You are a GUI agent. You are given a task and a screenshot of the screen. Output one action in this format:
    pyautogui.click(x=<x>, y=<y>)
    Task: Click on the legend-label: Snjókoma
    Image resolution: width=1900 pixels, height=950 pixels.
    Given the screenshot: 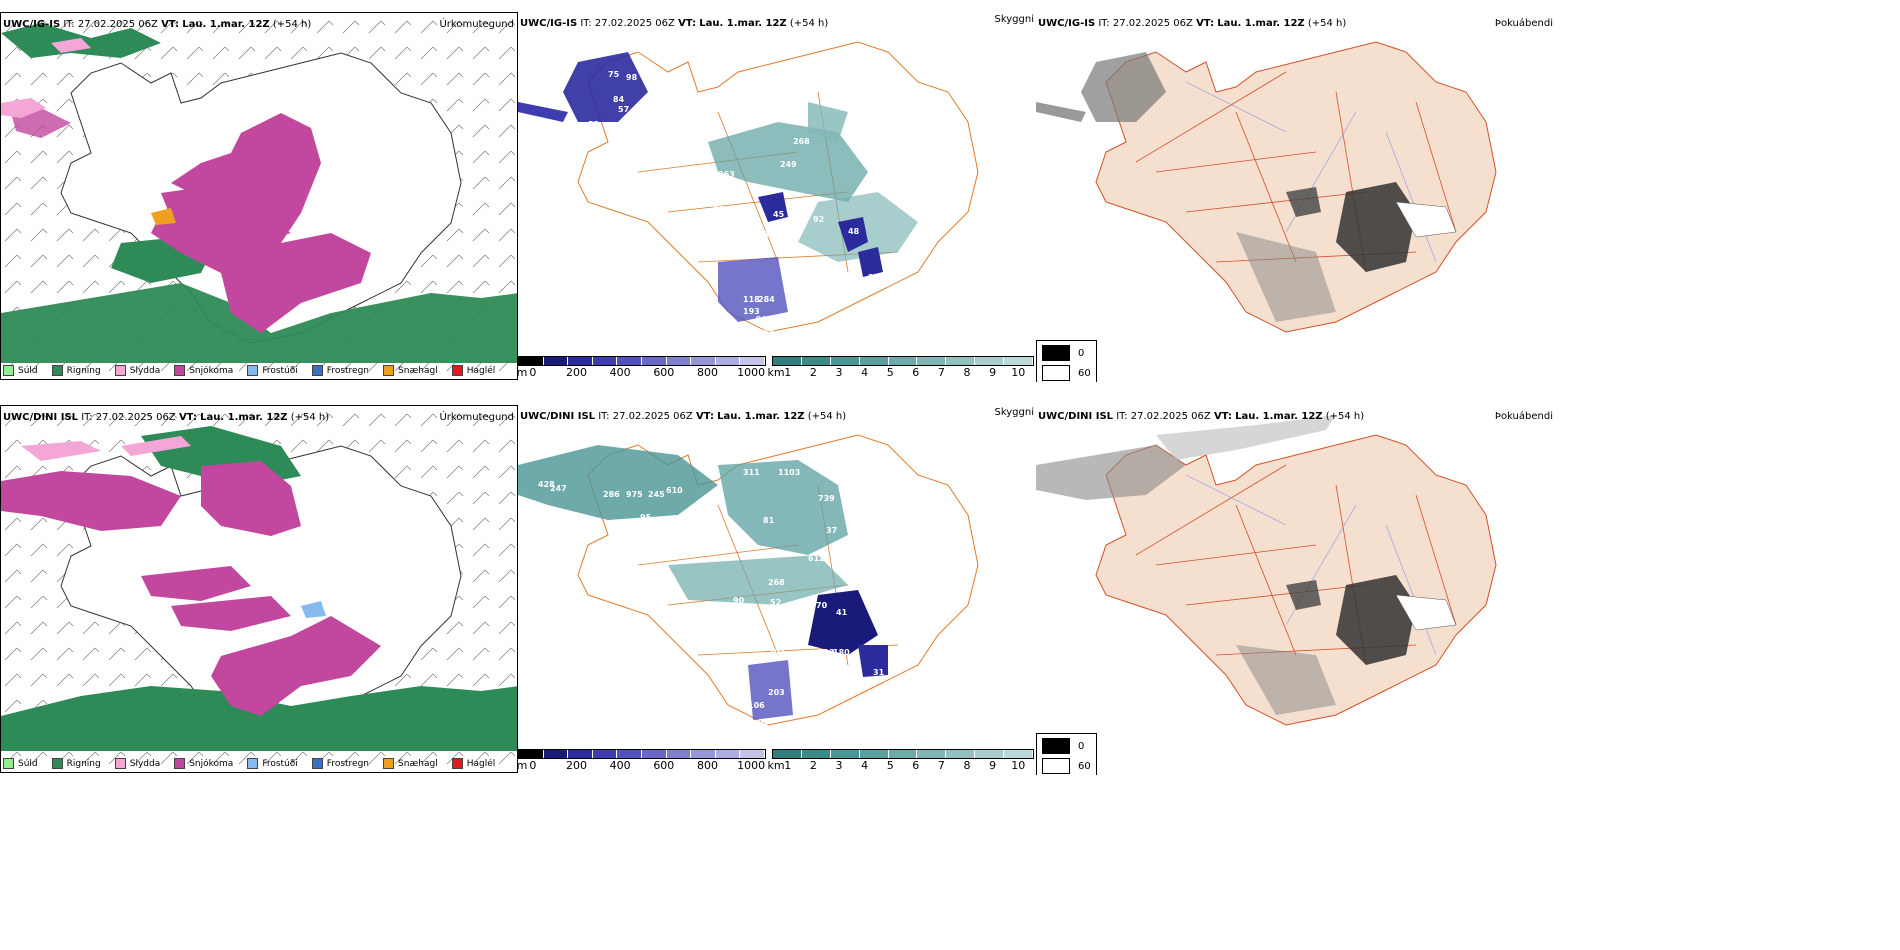 What is the action you would take?
    pyautogui.click(x=211, y=763)
    